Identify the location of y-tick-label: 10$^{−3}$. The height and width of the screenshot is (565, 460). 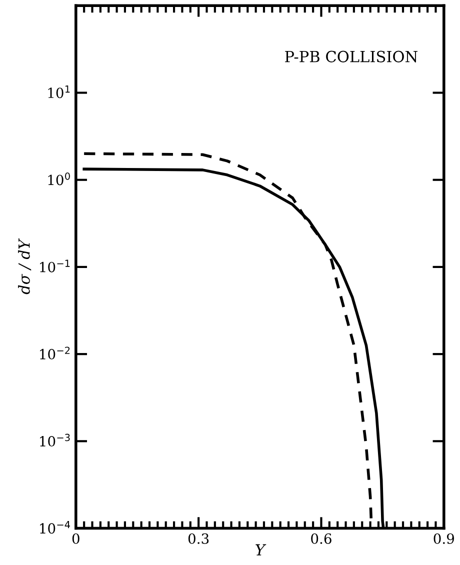
(55, 440).